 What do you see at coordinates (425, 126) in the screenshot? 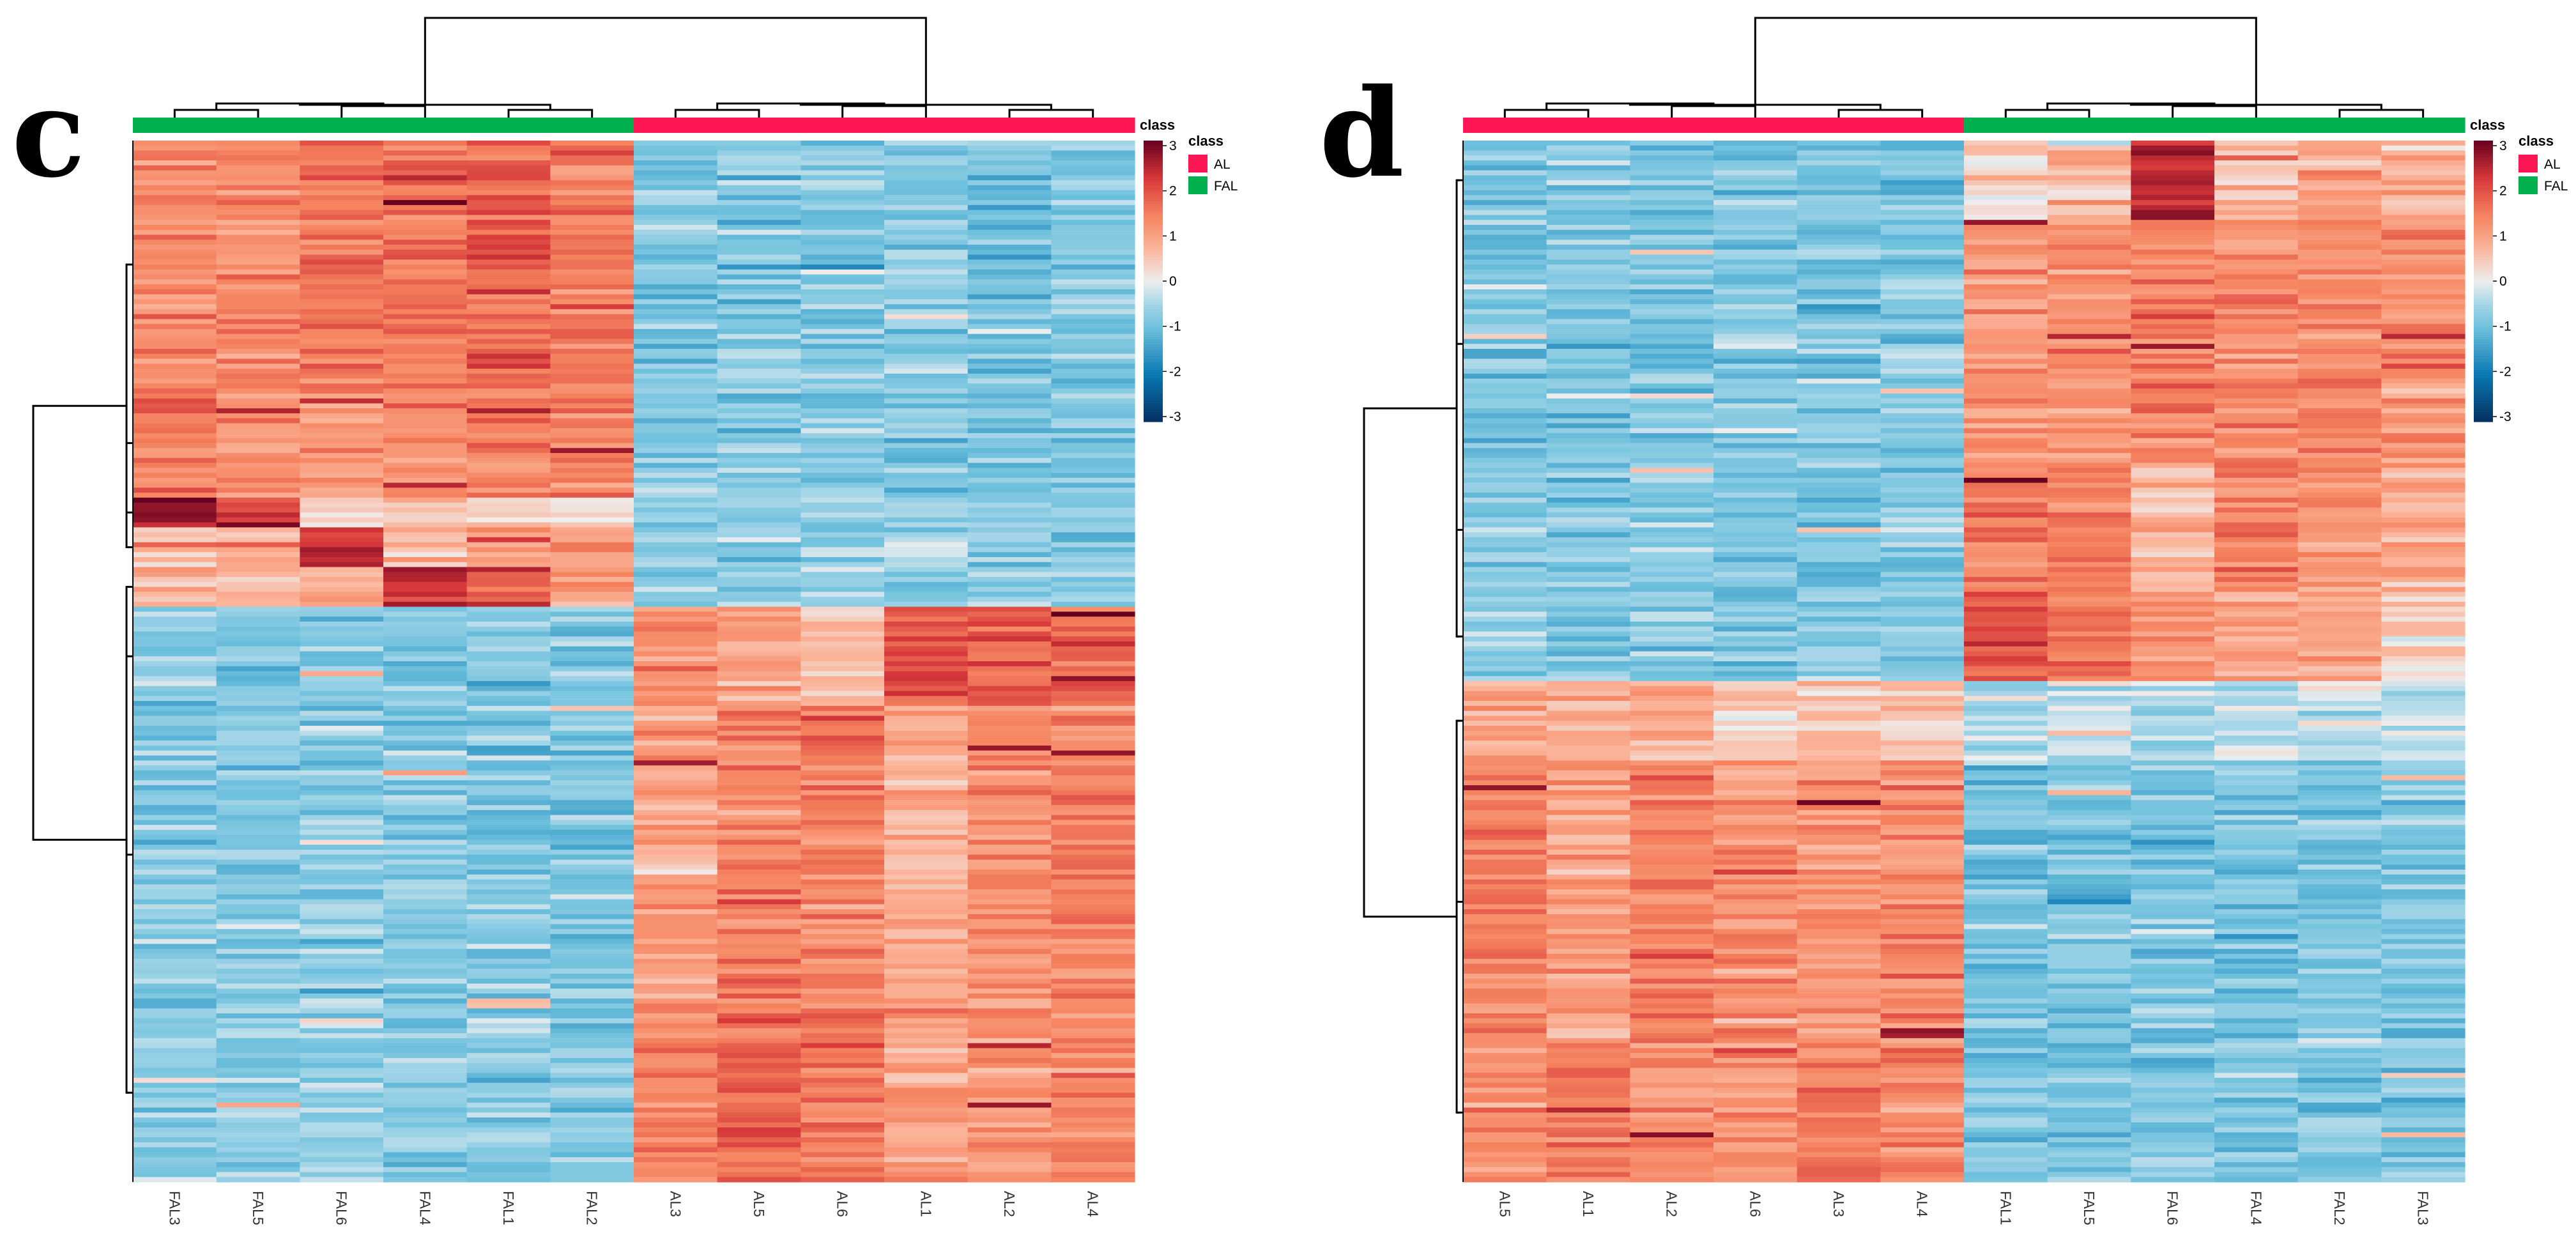
I see `class-annotation-cell` at bounding box center [425, 126].